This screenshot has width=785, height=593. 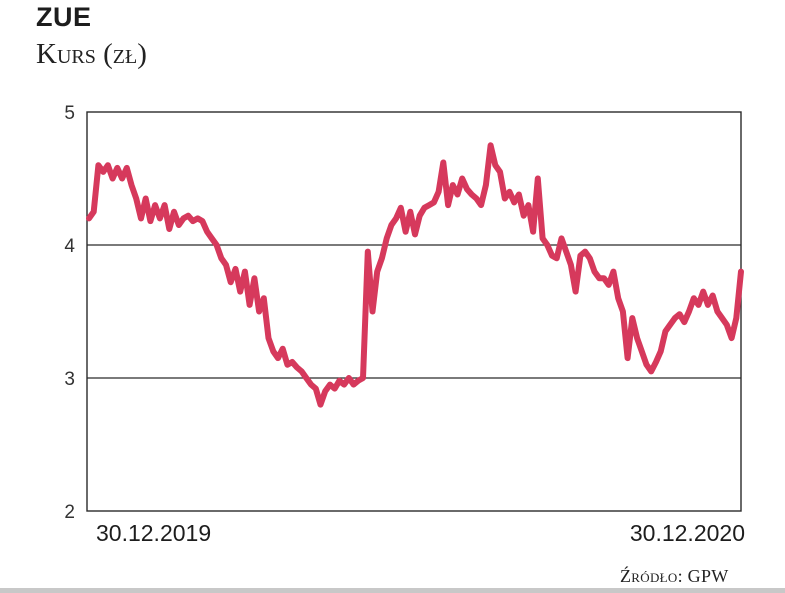 I want to click on source-note: Źródło: GPW, so click(x=674, y=576).